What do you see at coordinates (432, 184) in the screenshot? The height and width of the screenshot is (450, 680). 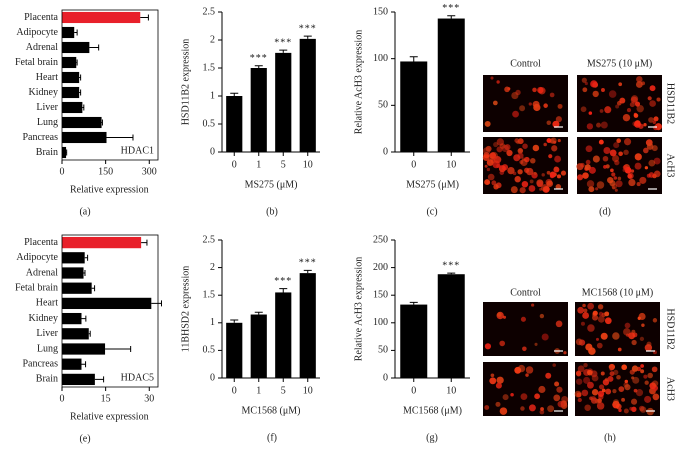 I see `x-axis-label: MS275 (μM)` at bounding box center [432, 184].